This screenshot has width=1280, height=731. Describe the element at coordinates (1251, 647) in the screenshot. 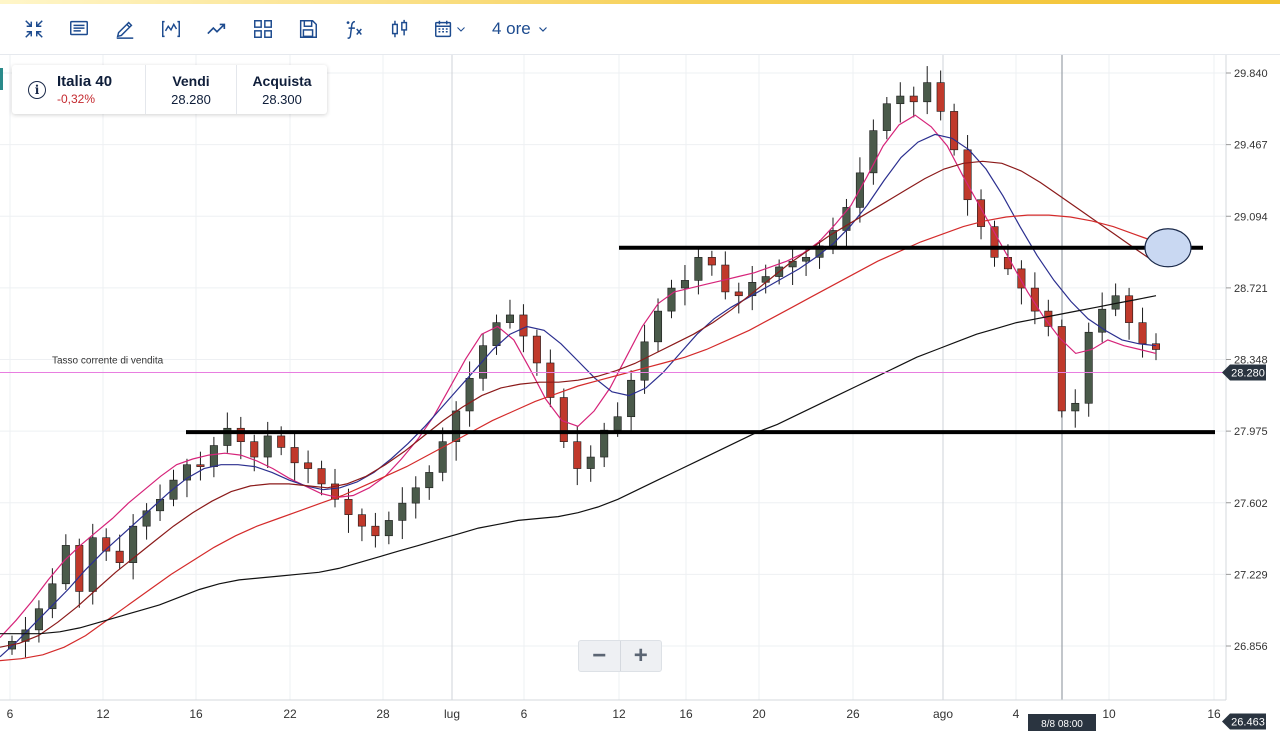

I see `y-tick-label: 26.856` at that location.